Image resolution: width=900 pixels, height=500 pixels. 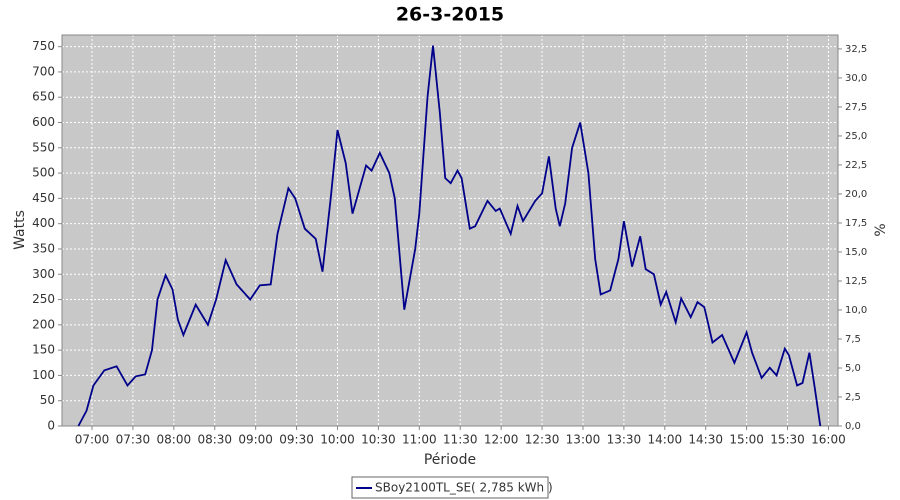 I want to click on y2-tick-label: 17,5, so click(x=856, y=223).